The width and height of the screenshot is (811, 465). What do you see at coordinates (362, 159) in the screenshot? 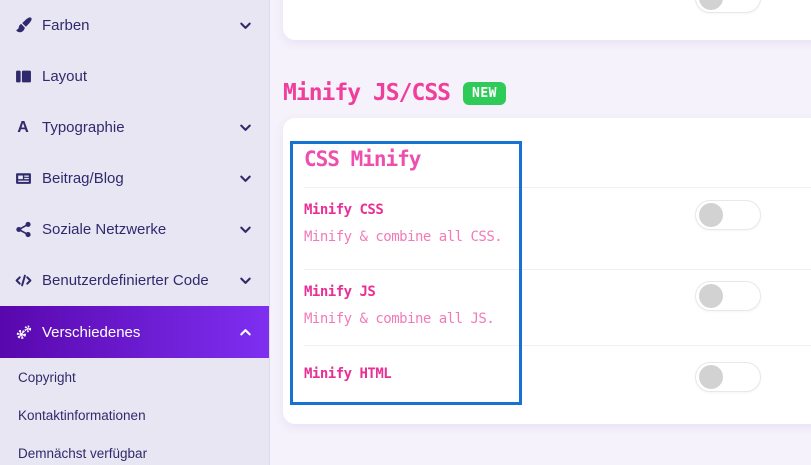
I see `card-title: CSS Minify` at bounding box center [362, 159].